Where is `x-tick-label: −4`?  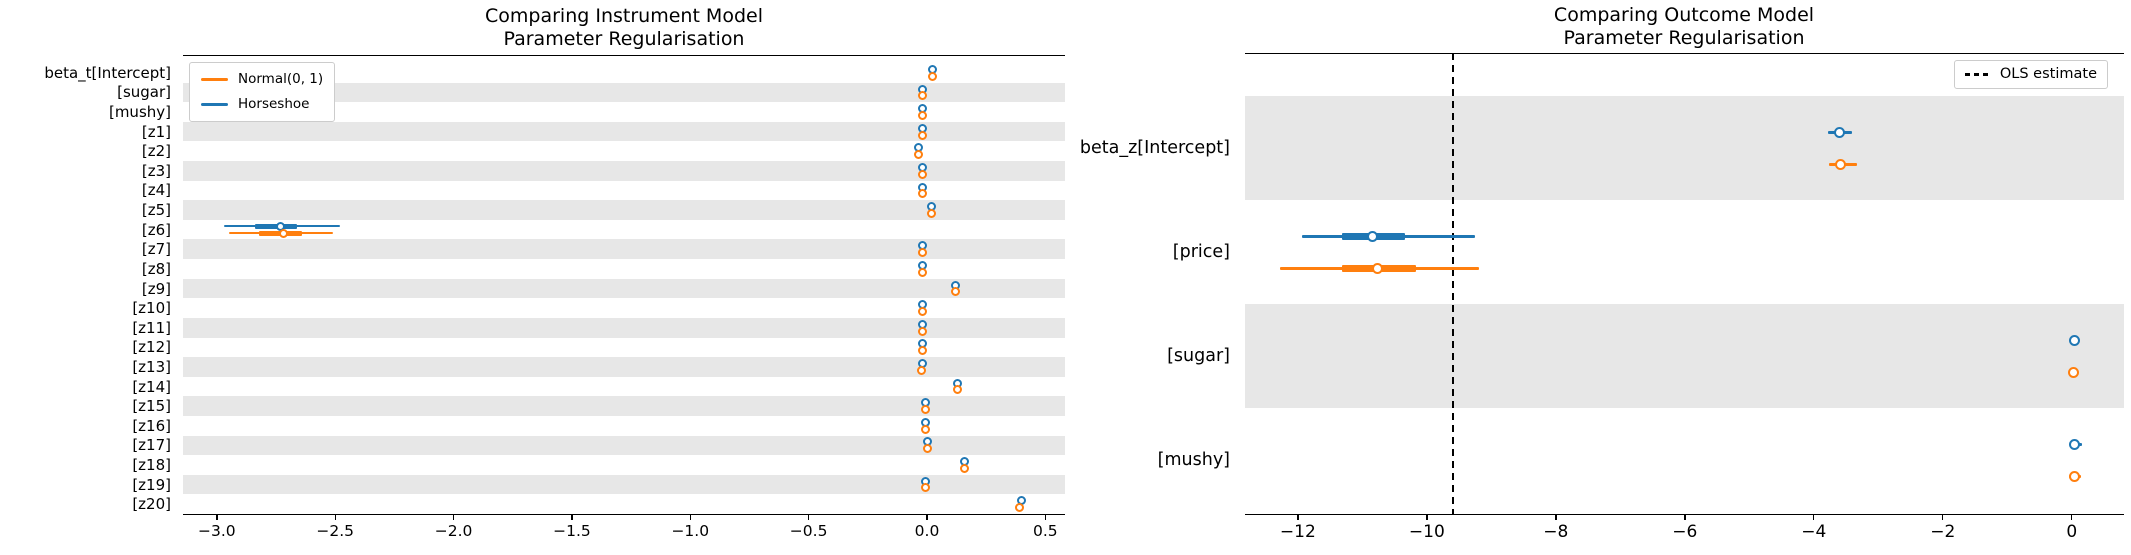 x-tick-label: −4 is located at coordinates (1814, 532).